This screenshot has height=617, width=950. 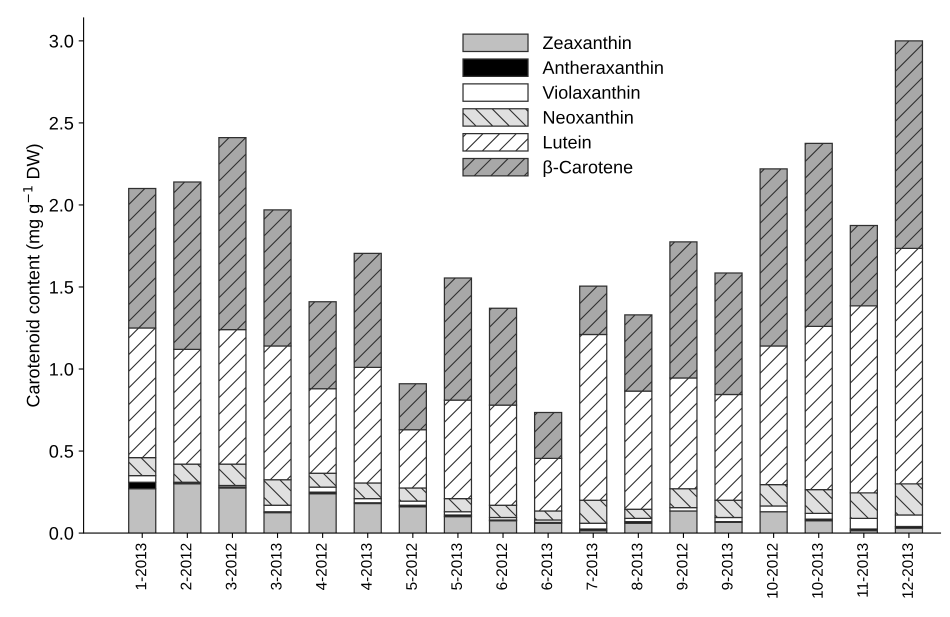 What do you see at coordinates (456, 566) in the screenshot?
I see `x-tick-label: 5-2013` at bounding box center [456, 566].